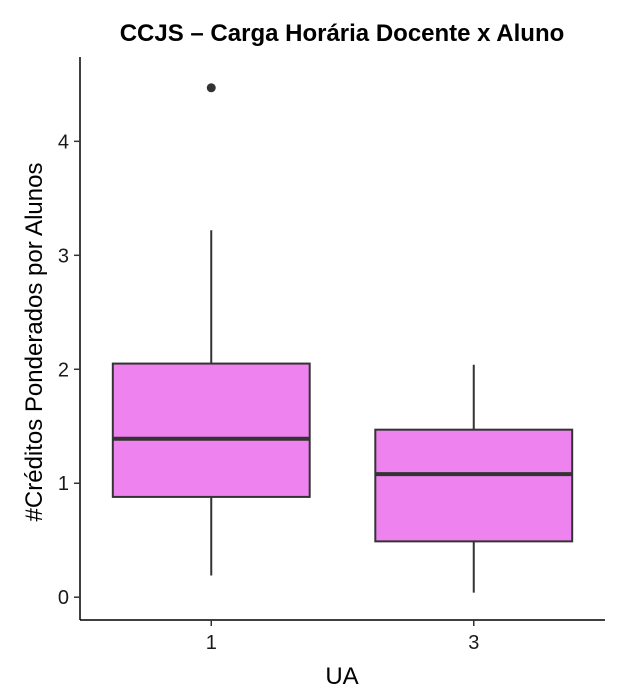 This screenshot has width=640, height=692. Describe the element at coordinates (211, 643) in the screenshot. I see `x-tick-label: 1` at that location.